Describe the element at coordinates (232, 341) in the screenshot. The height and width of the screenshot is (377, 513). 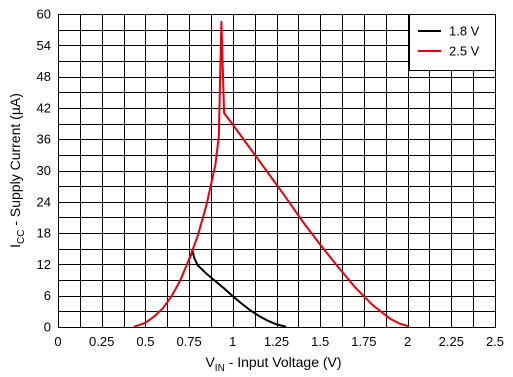
I see `x-tick-label: 1` at that location.